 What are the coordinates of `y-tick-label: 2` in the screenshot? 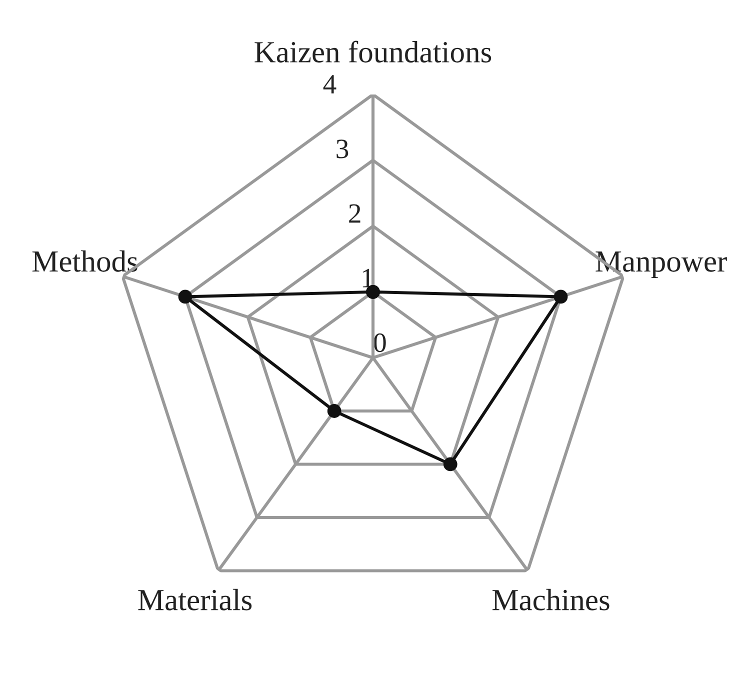 It's located at (354, 213).